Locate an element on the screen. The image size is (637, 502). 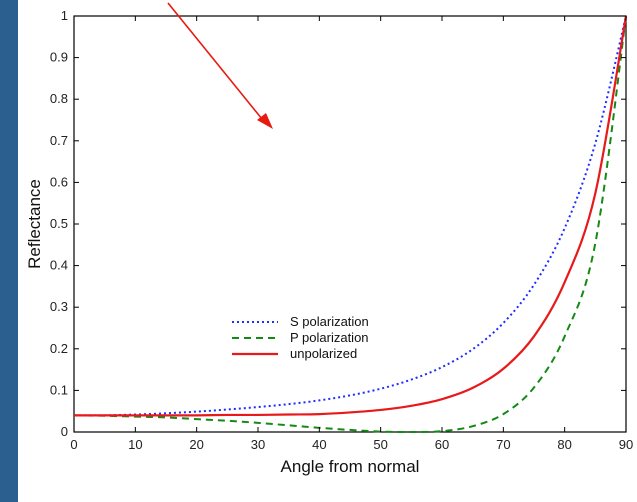
y-tick-label: 0 is located at coordinates (64, 431).